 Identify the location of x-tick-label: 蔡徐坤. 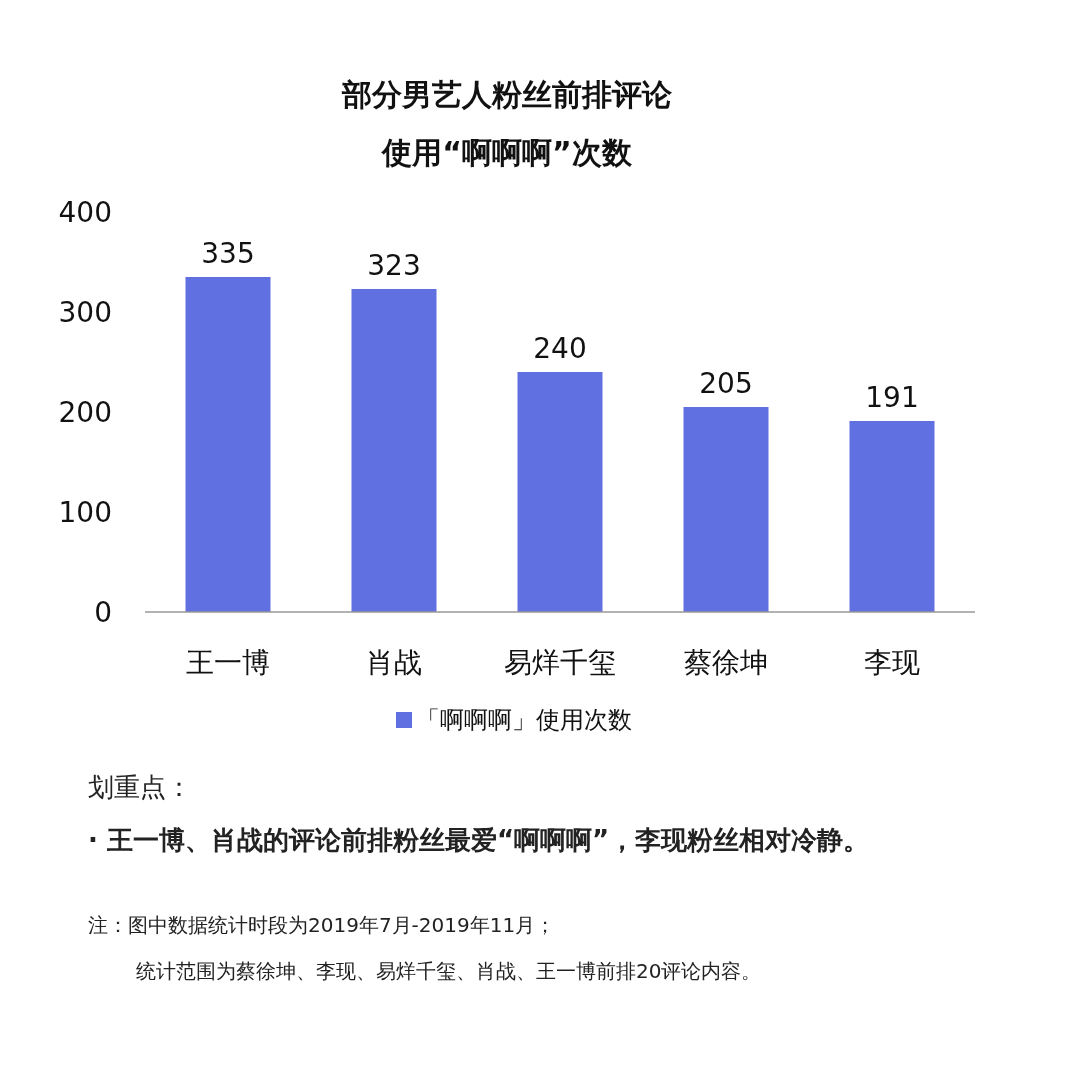
(726, 662).